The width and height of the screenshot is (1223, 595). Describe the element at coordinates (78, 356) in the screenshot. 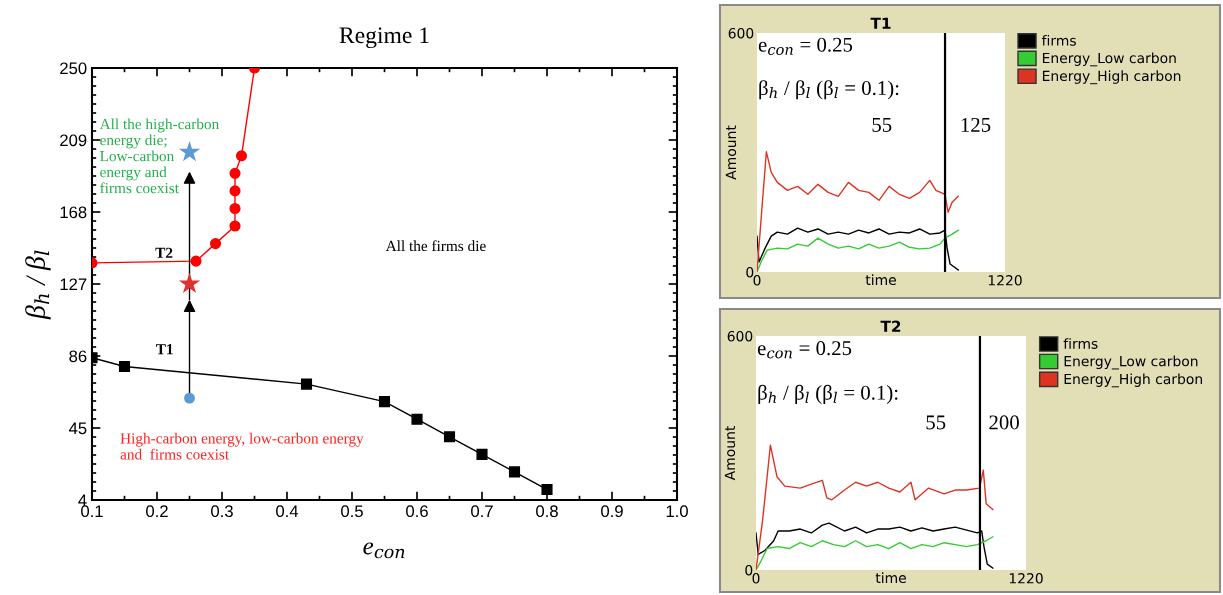

I see `y-tick-label: 86` at that location.